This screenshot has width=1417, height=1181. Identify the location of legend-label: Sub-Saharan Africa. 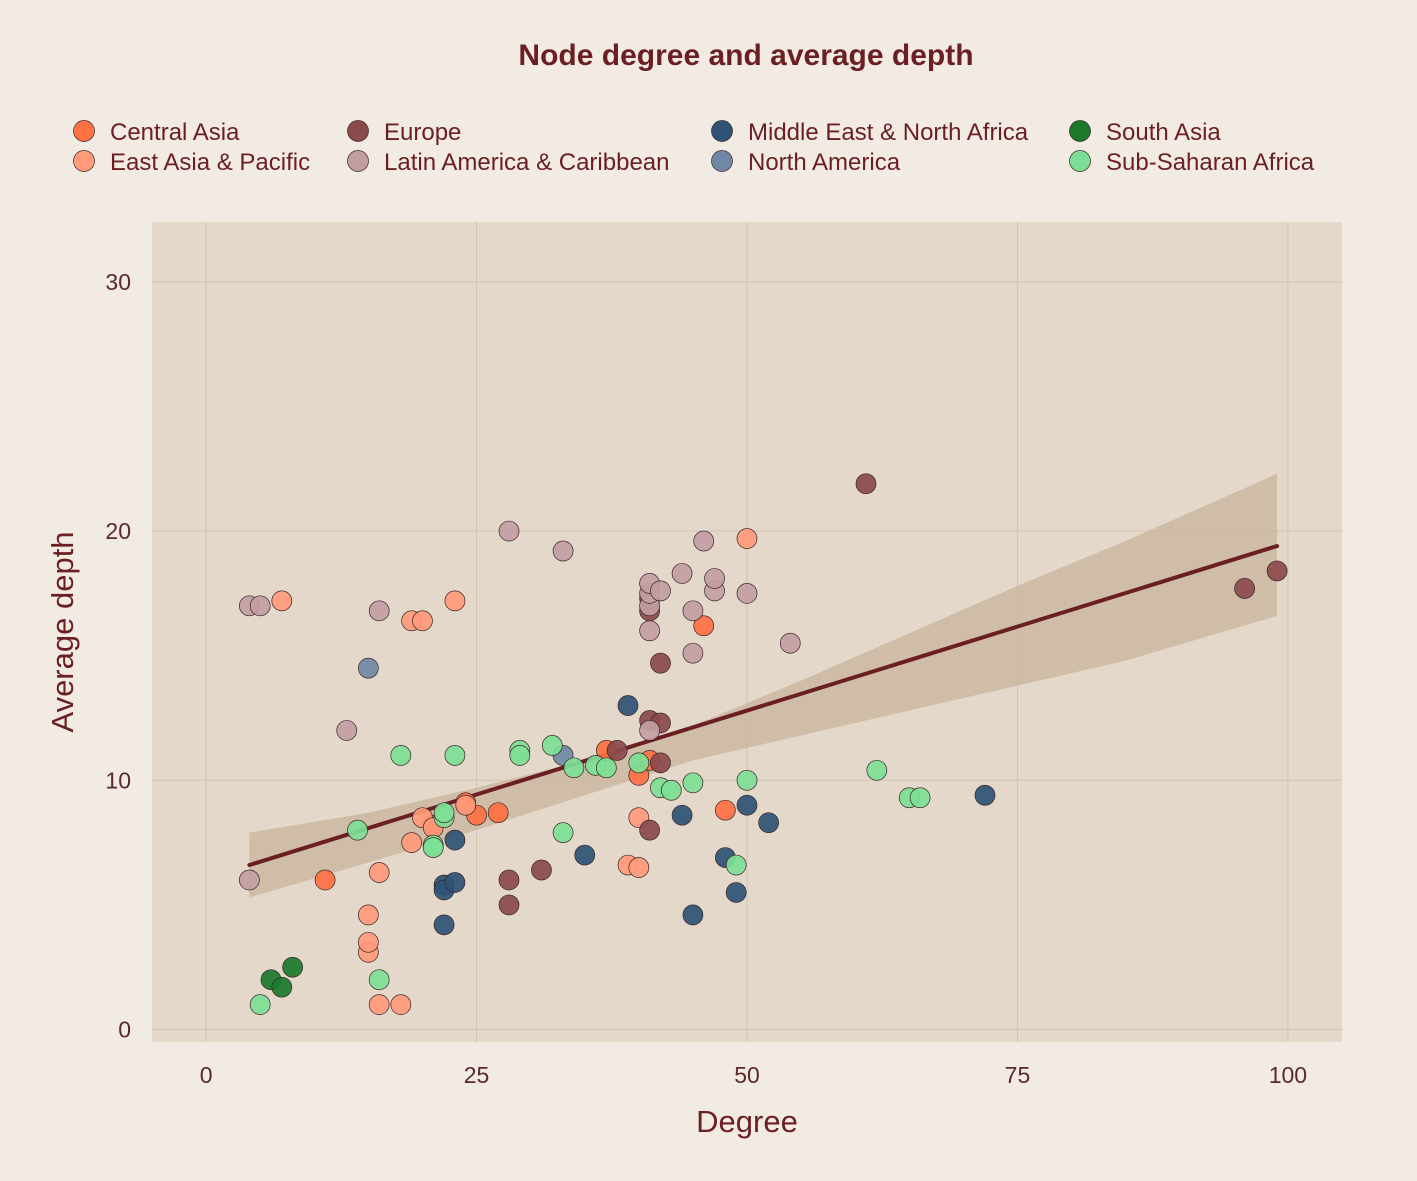
(1210, 162).